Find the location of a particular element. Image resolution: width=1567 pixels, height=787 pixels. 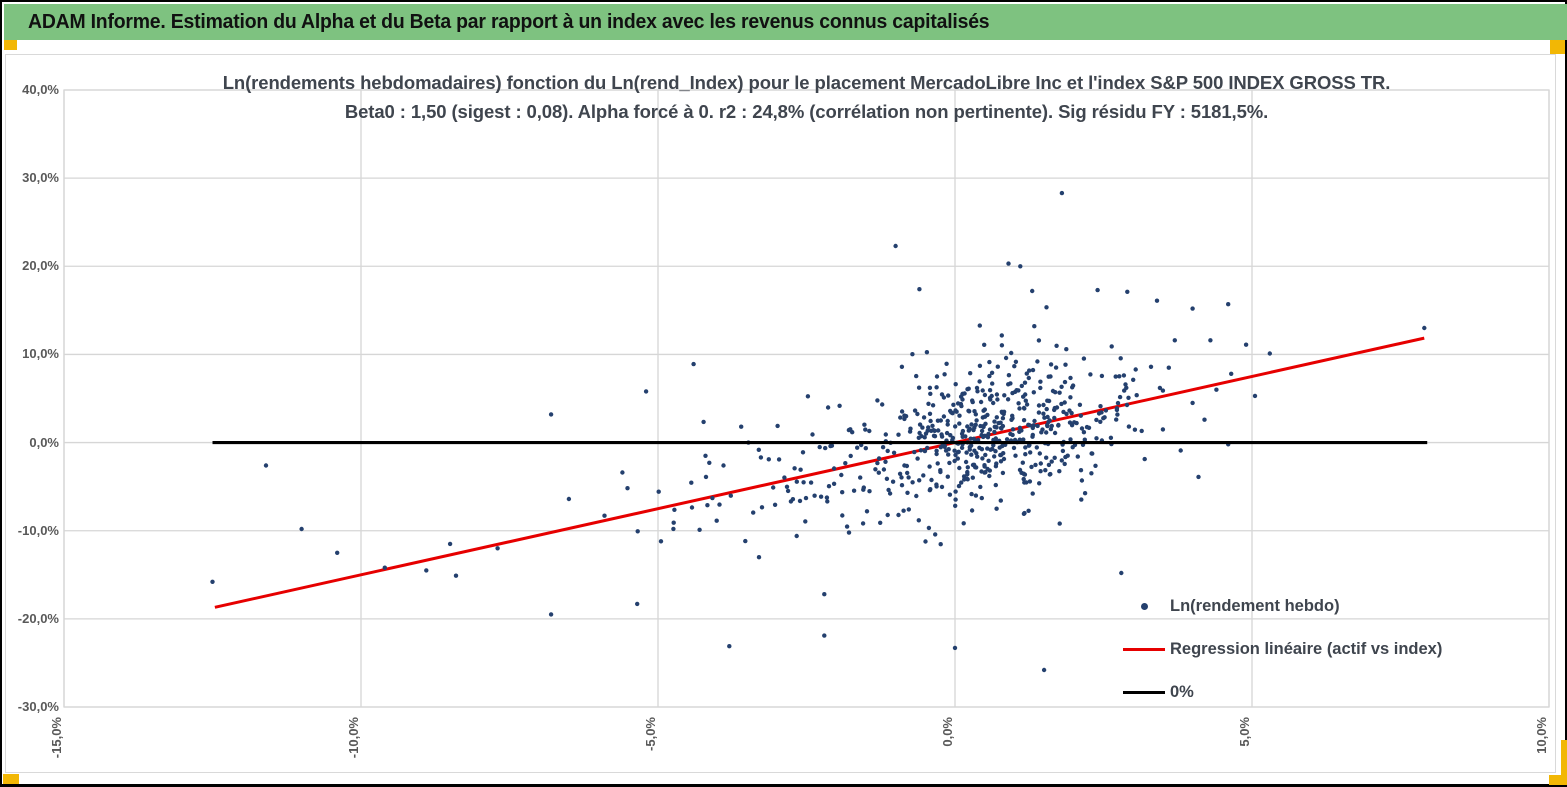

x-tick-label: -15,0% is located at coordinates (56, 738).